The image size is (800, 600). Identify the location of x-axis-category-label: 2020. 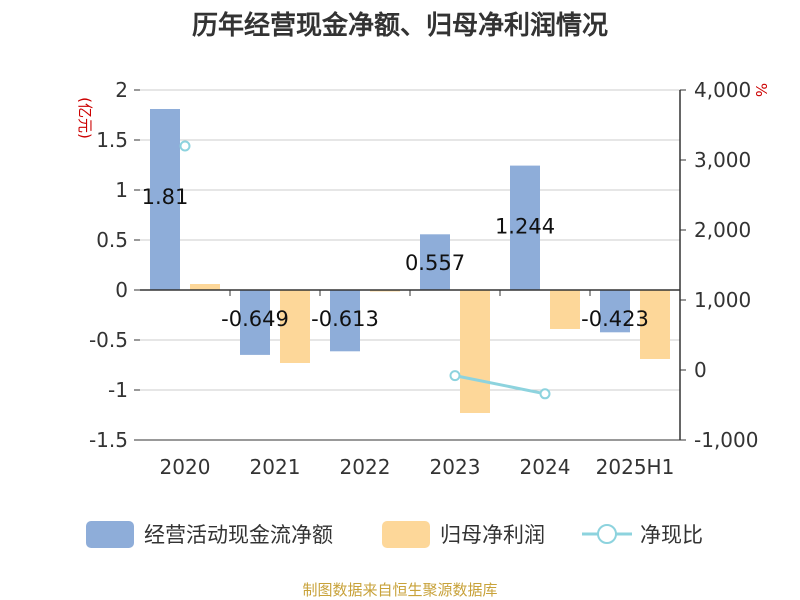
(185, 467).